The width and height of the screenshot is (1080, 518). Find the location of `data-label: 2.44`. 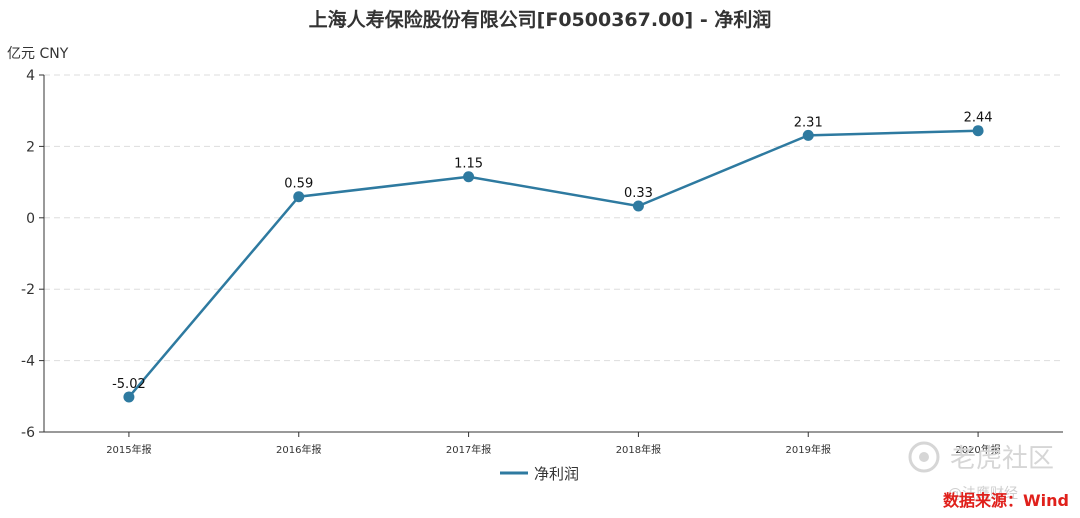

data-label: 2.44 is located at coordinates (978, 118).